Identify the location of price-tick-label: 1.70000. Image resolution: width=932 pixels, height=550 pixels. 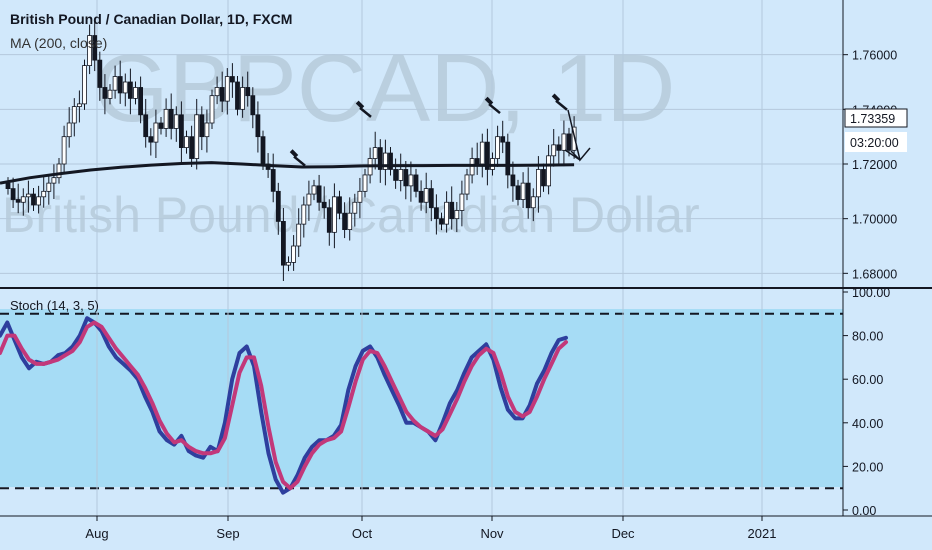
(874, 220).